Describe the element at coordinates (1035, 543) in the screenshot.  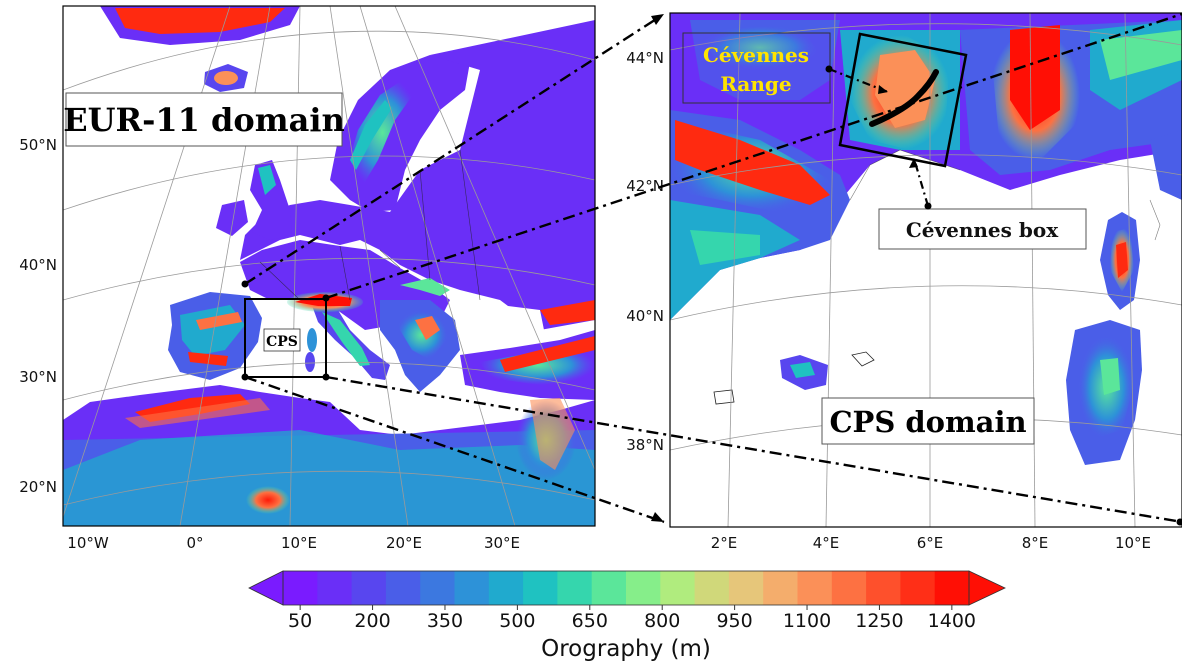
I see `right-lon-tick-8e: 8°E` at that location.